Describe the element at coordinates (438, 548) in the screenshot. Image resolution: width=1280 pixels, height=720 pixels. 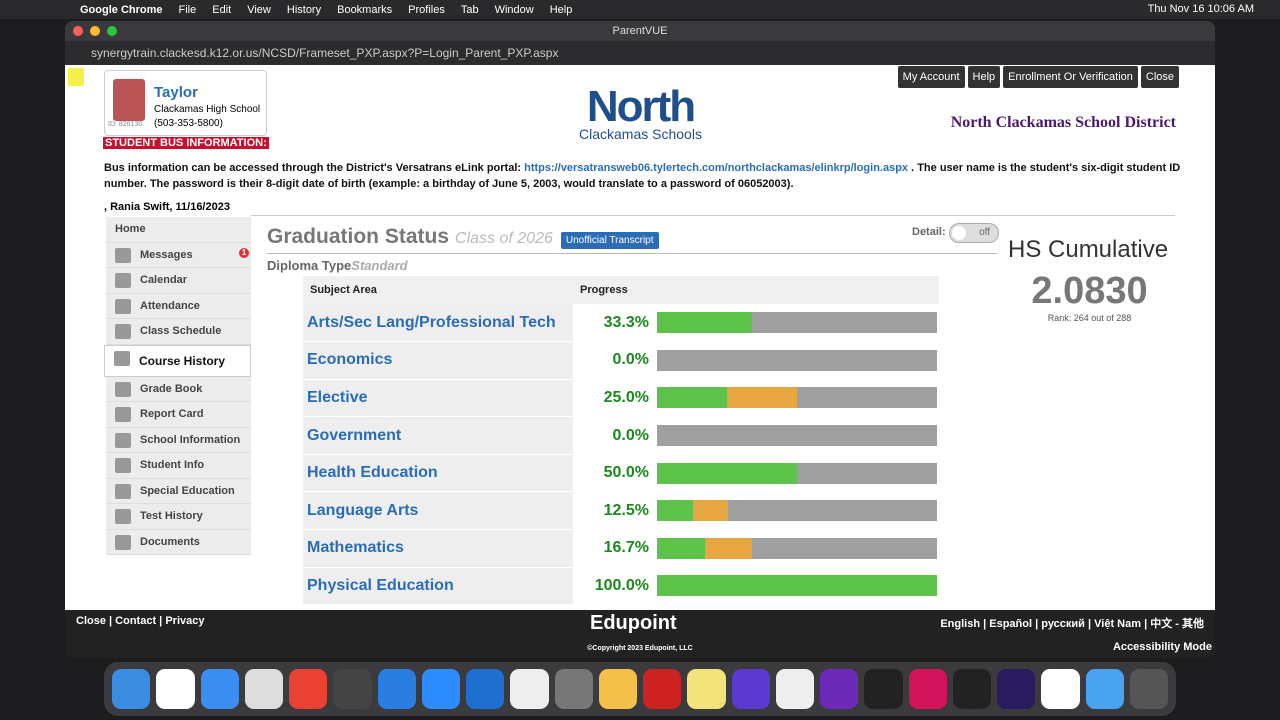
I see `subject-link: Mathematics` at that location.